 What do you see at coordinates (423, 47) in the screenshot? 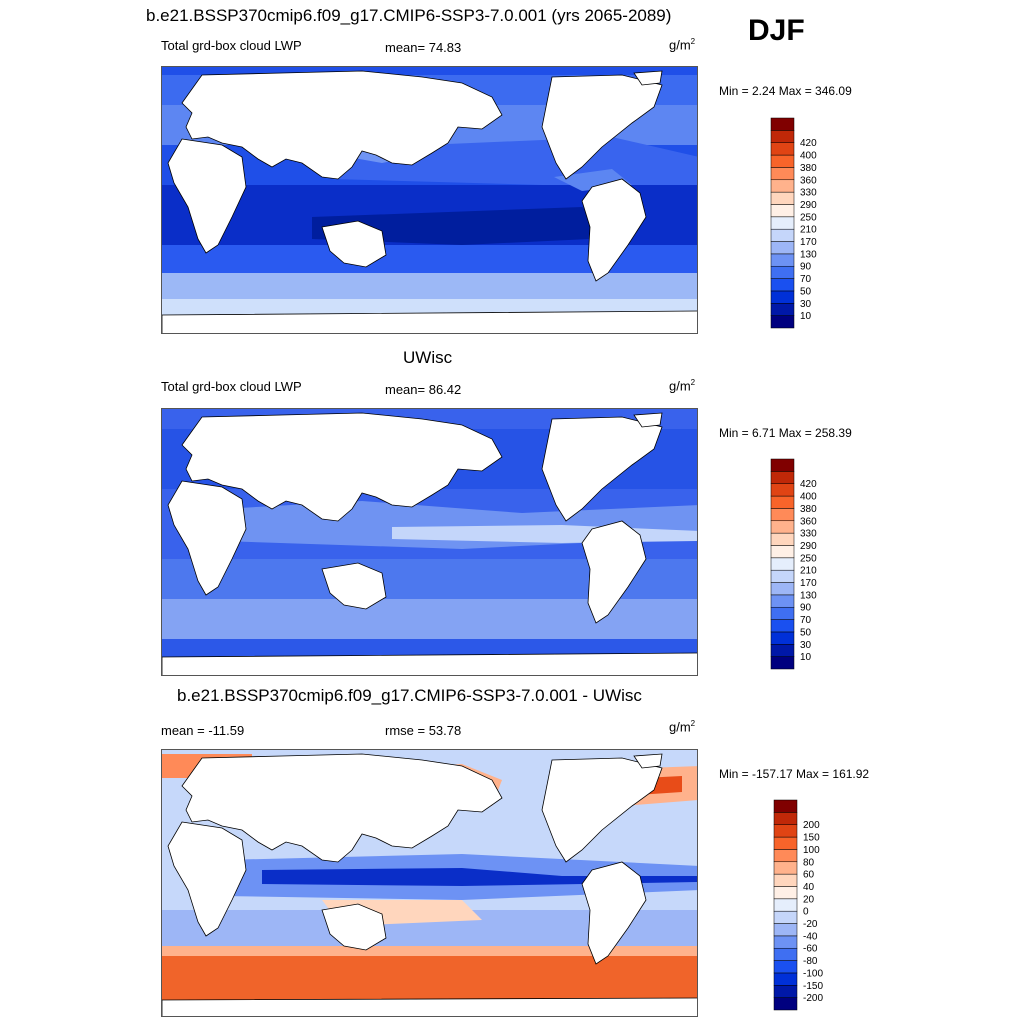
I see `panel1-mean: mean= 74.83` at bounding box center [423, 47].